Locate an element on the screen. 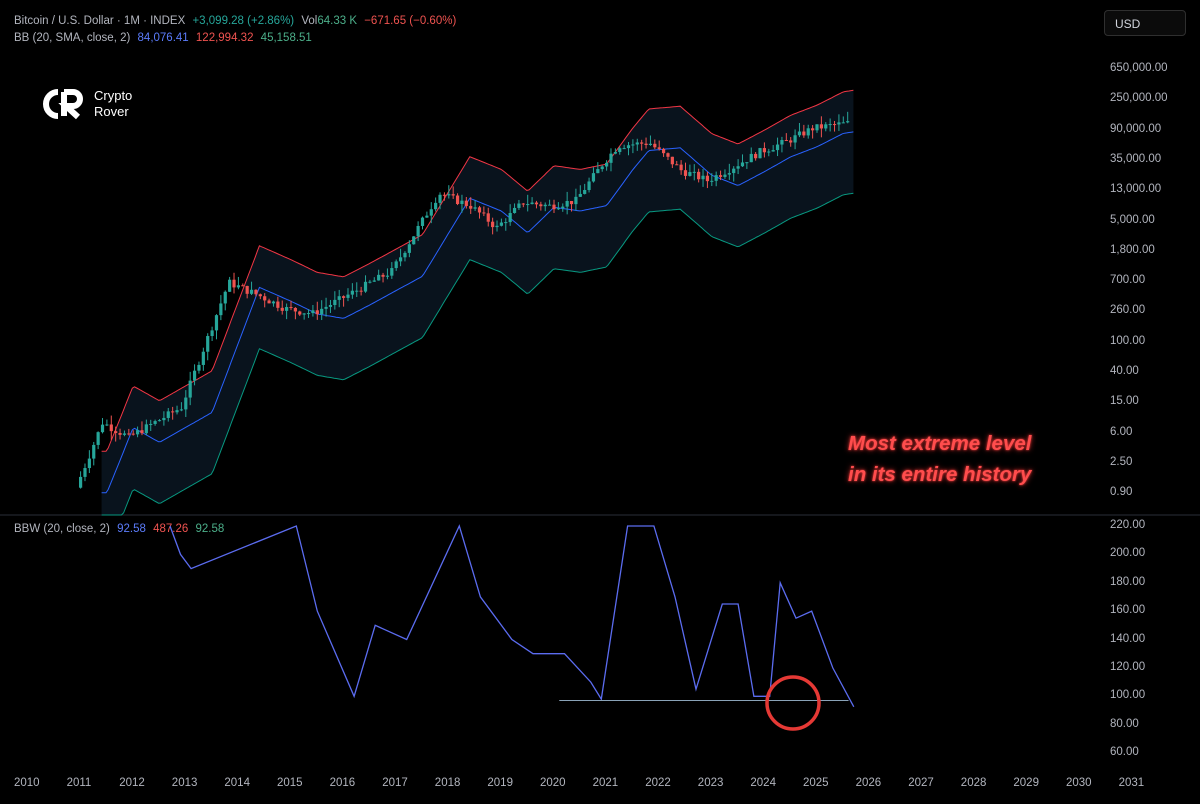 This screenshot has height=804, width=1200. price-change: +3,099.28 (+2.86%) is located at coordinates (243, 21).